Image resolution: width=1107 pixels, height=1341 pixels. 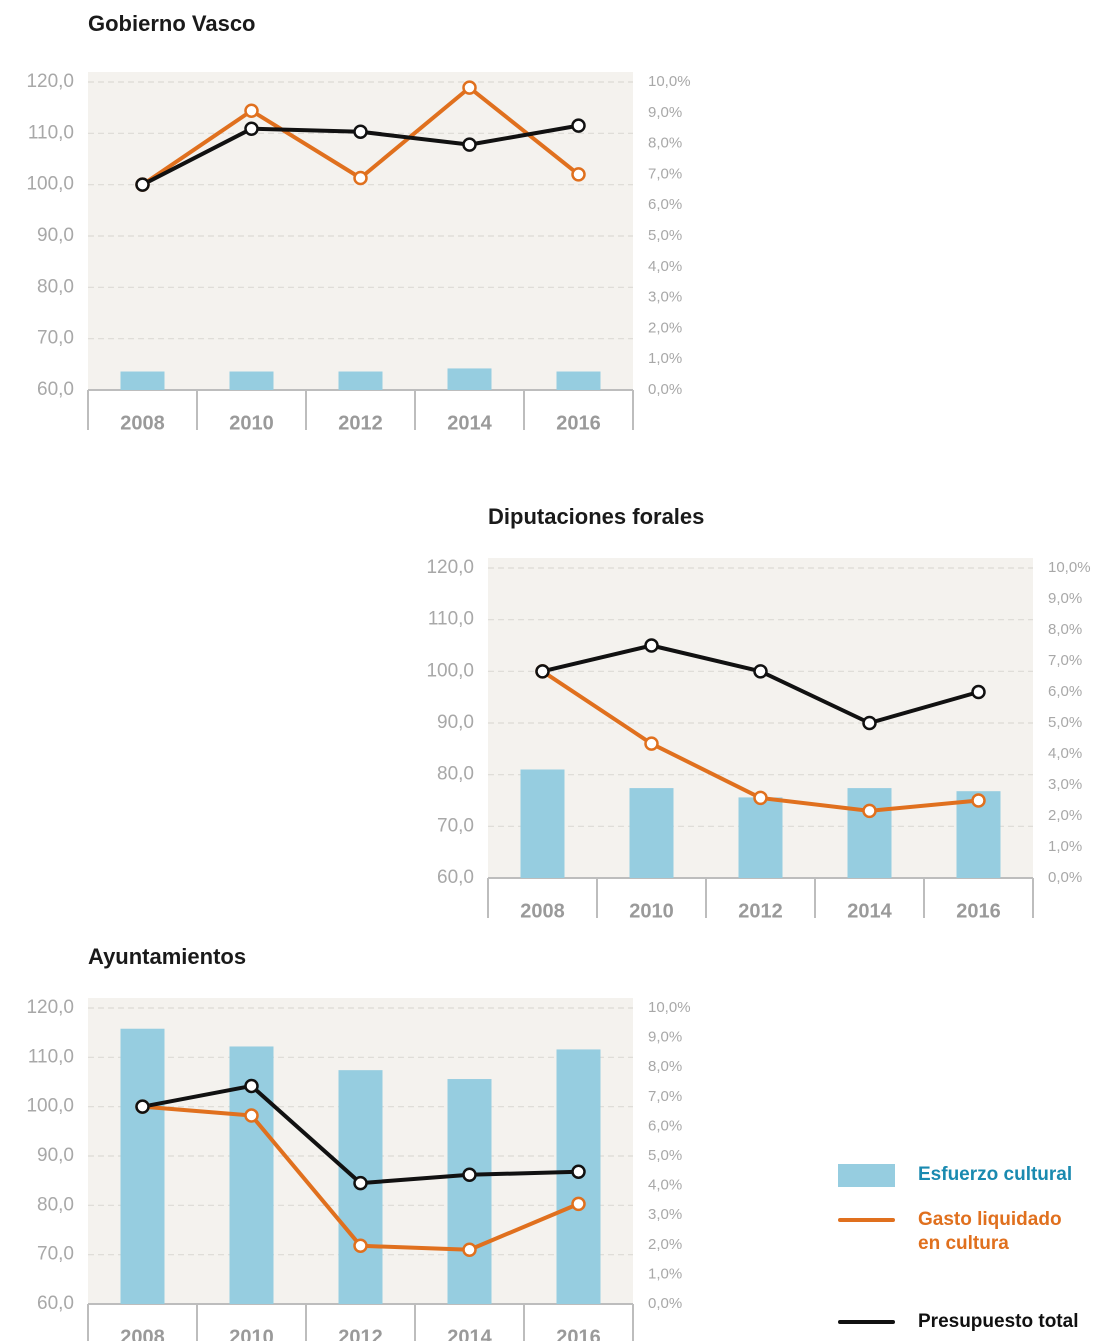 I want to click on plot-background, so click(x=360, y=231).